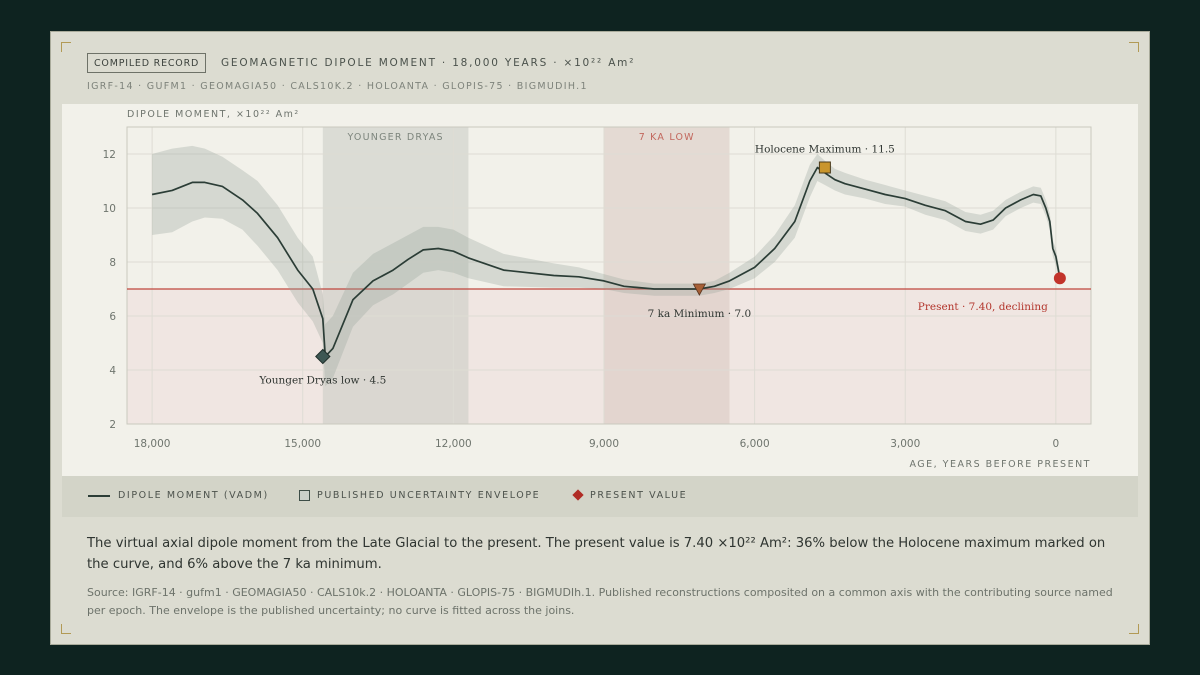 The height and width of the screenshot is (675, 1200). What do you see at coordinates (99, 496) in the screenshot?
I see `legend-line-swatch` at bounding box center [99, 496].